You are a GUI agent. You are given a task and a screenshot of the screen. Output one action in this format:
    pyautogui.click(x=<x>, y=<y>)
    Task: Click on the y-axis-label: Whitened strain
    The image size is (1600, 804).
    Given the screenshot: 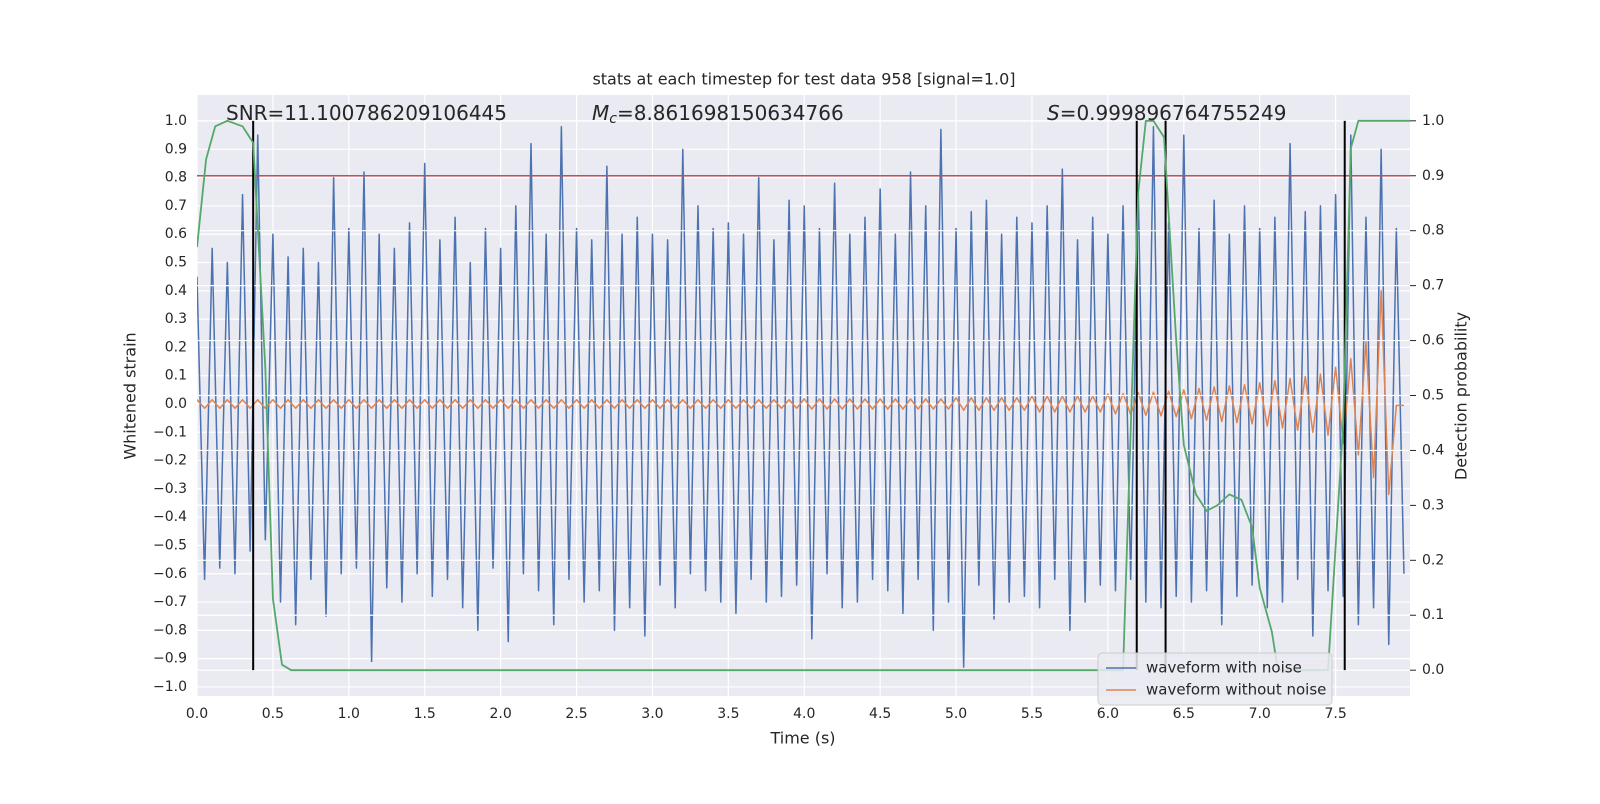 What is the action you would take?
    pyautogui.click(x=130, y=395)
    